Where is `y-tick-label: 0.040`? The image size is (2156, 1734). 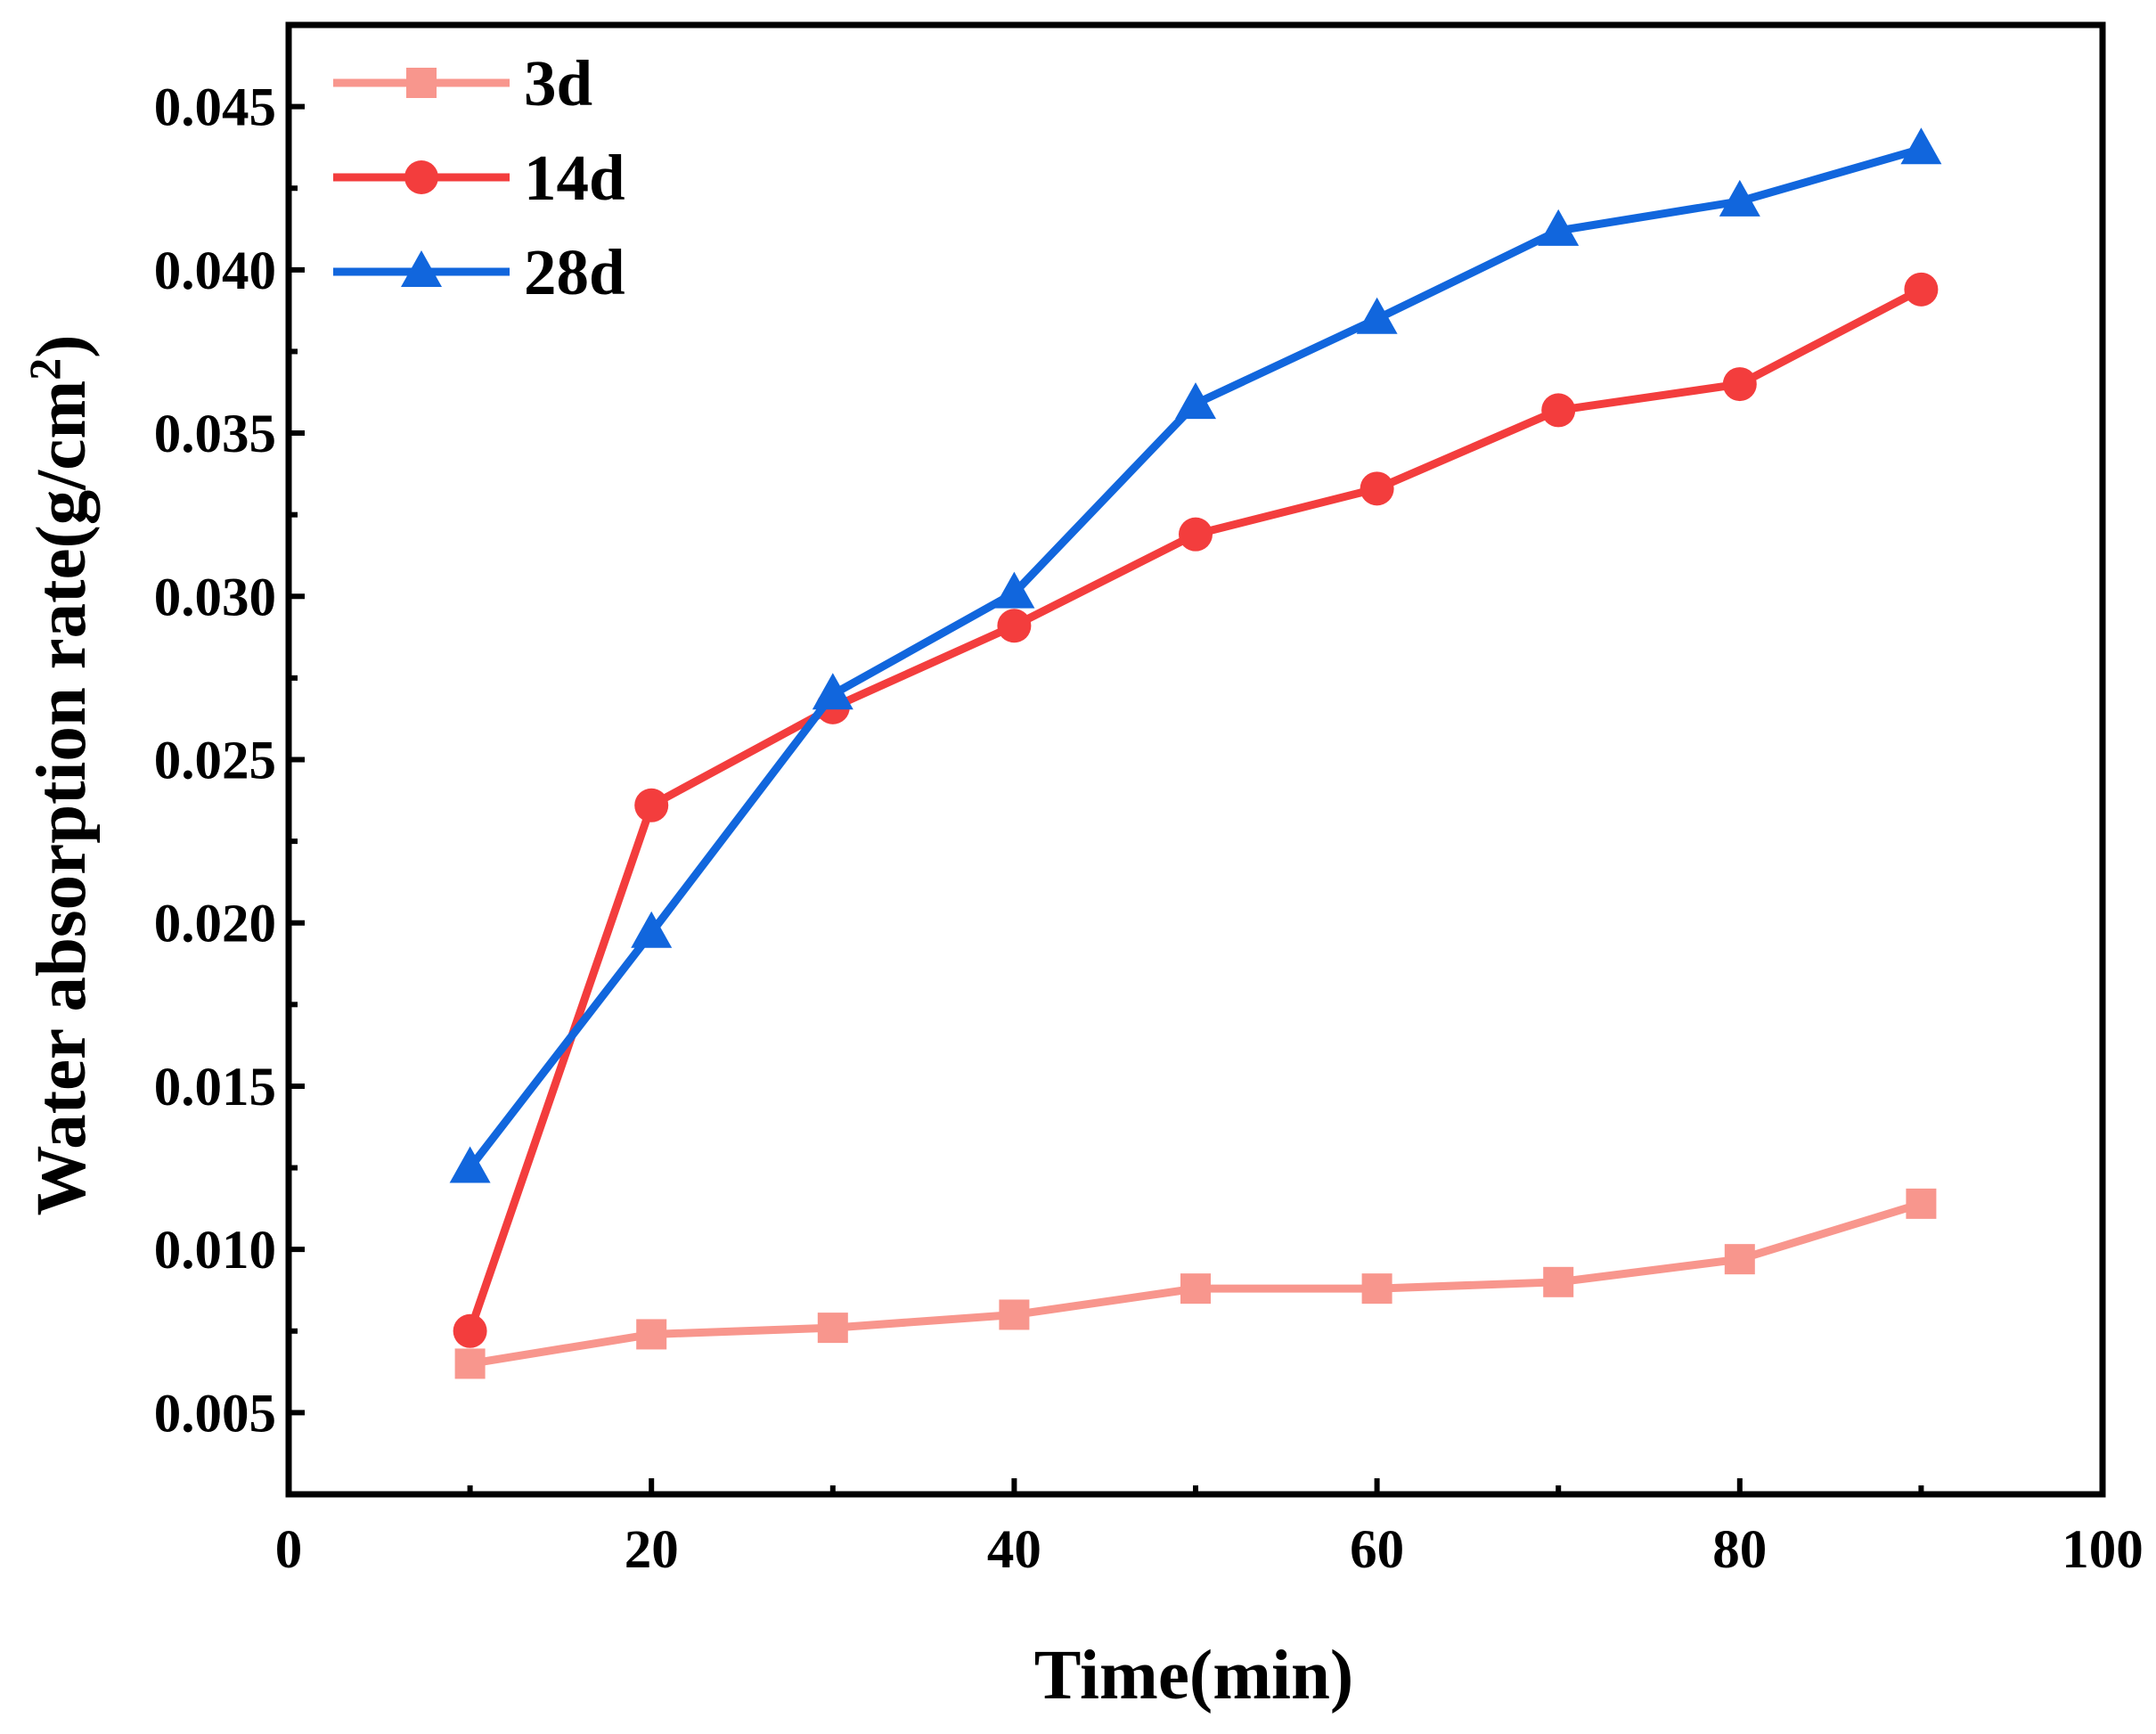
y-tick-label: 0.040 is located at coordinates (215, 271).